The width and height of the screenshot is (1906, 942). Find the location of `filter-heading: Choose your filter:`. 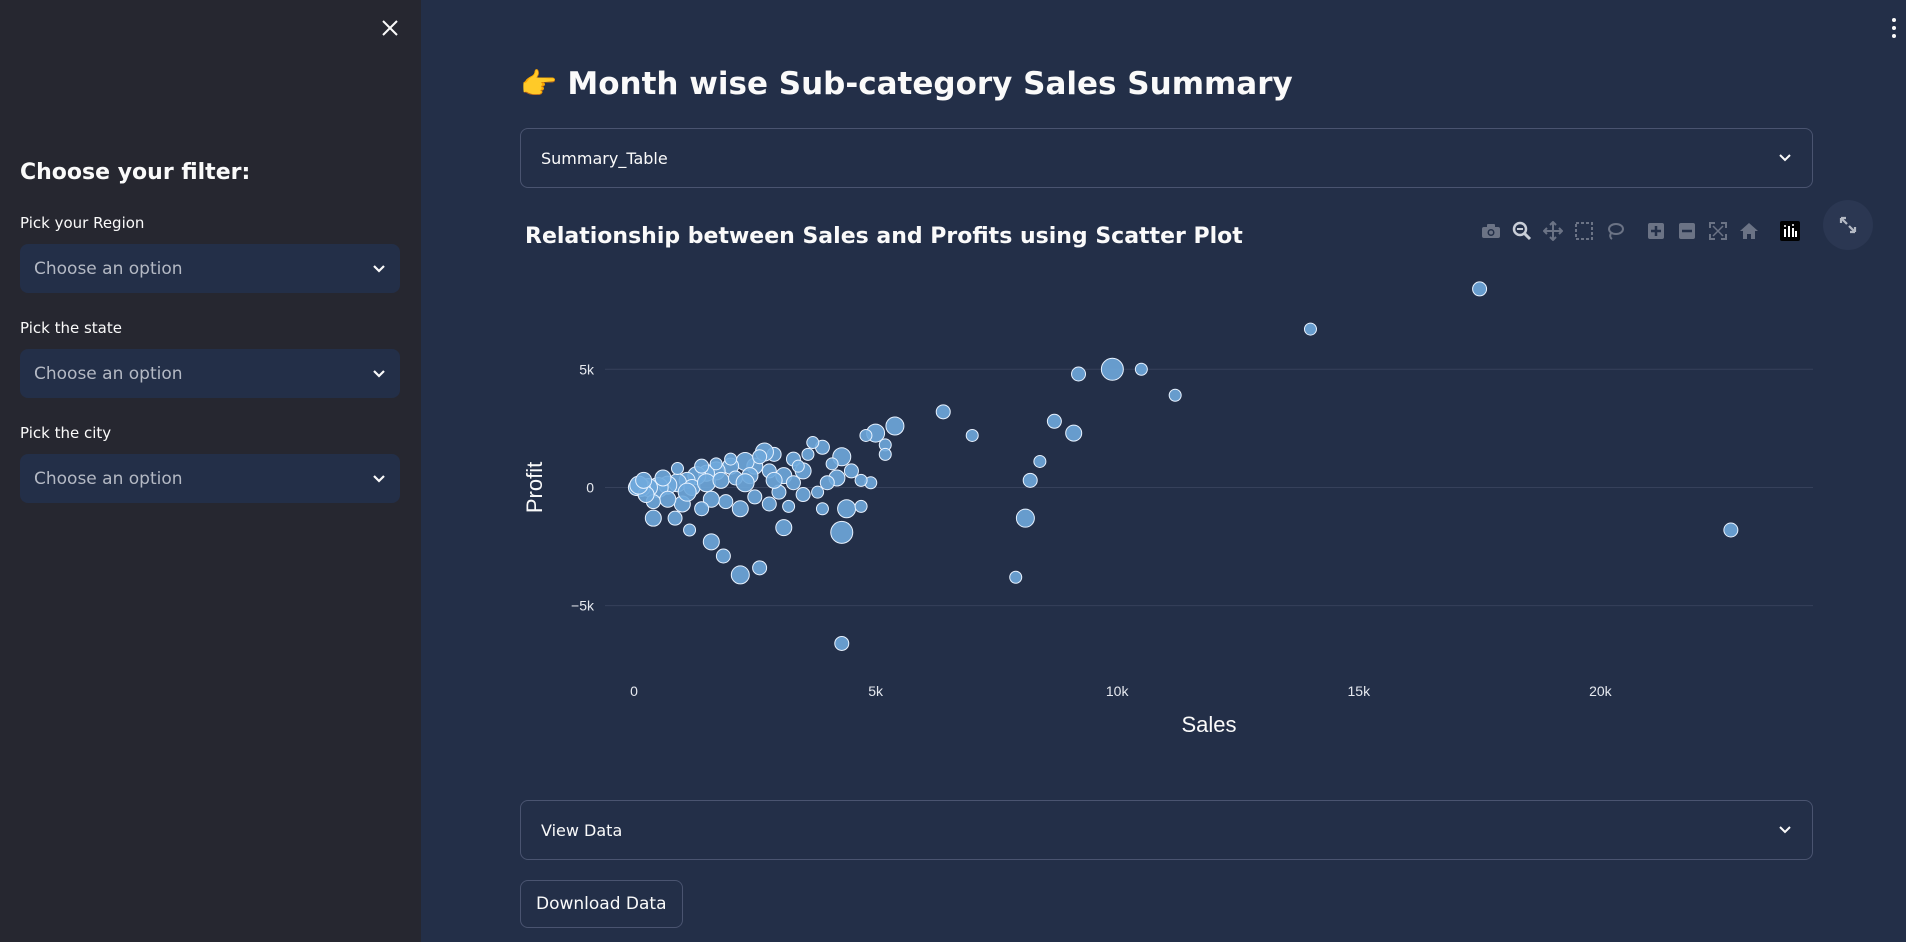

filter-heading: Choose your filter: is located at coordinates (135, 172).